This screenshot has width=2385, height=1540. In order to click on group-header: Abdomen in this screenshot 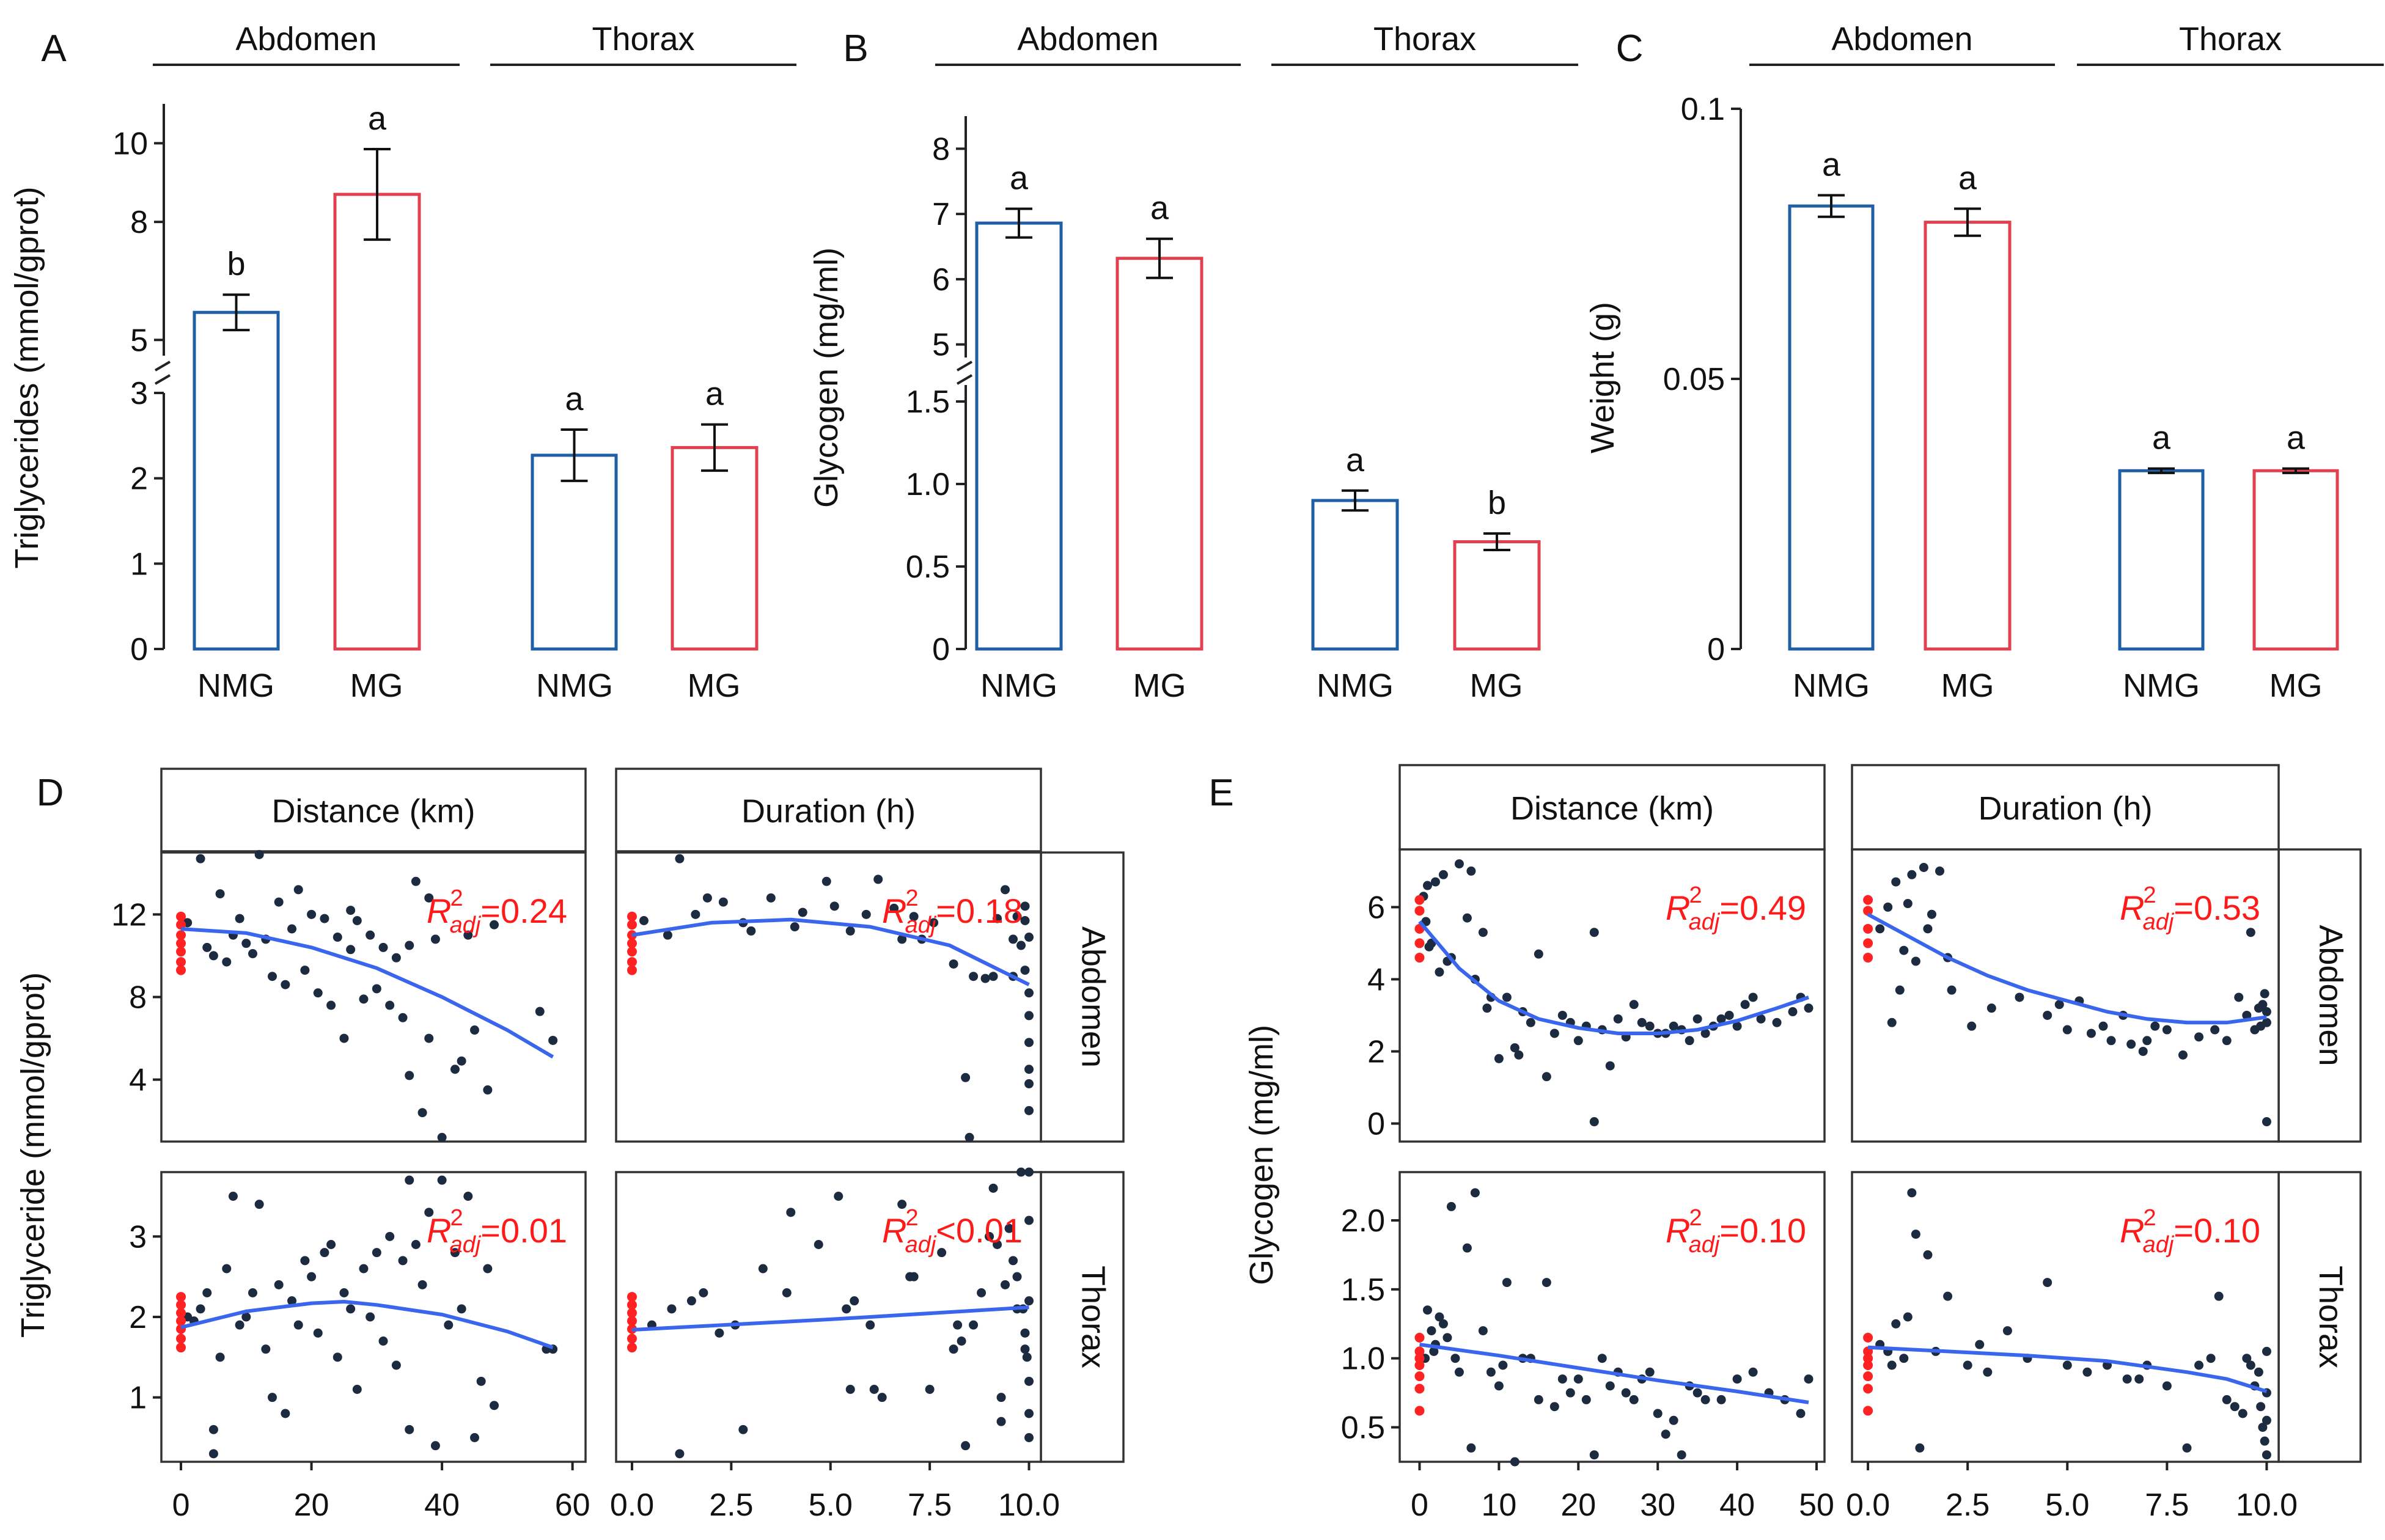, I will do `click(306, 39)`.